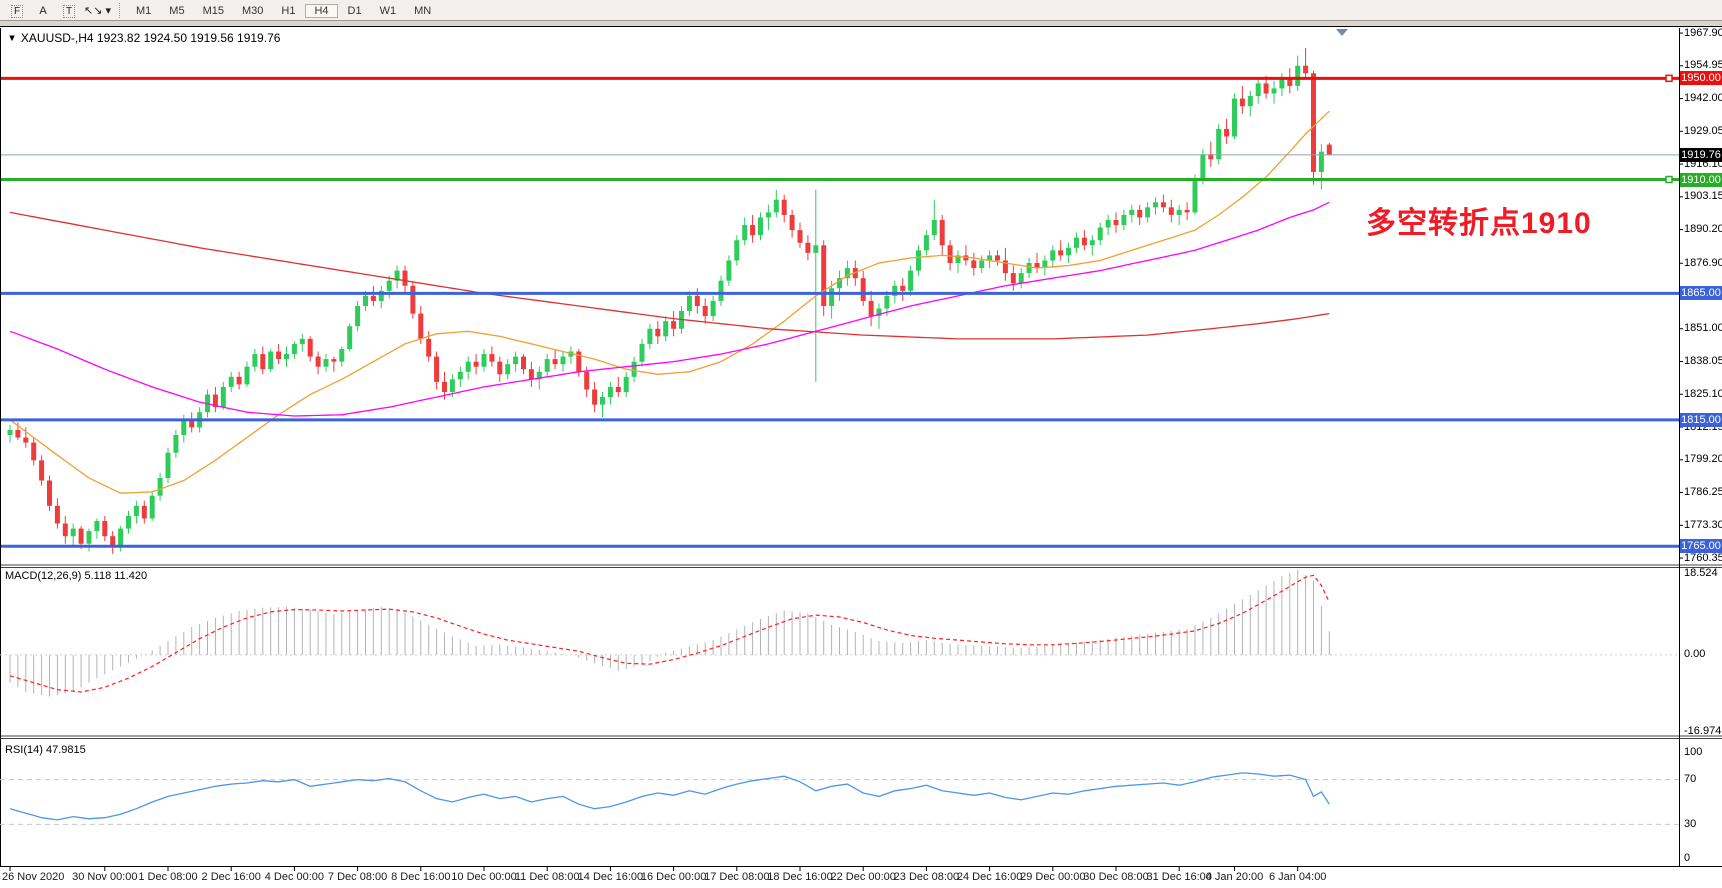 The image size is (1722, 888). Describe the element at coordinates (863, 877) in the screenshot. I see `time-tick-label: 22 Dec 00:00` at that location.